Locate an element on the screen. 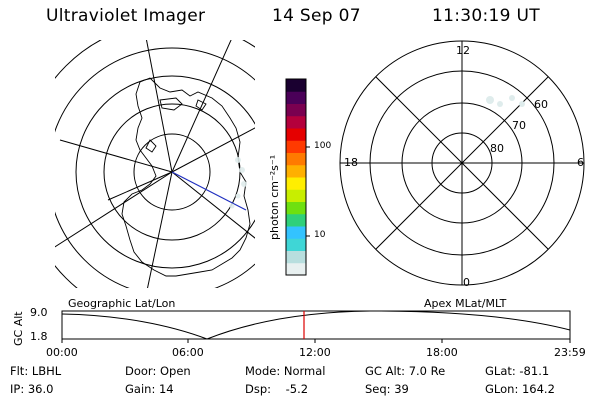 This screenshot has width=600, height=400. colorbar-tick-10: 10 is located at coordinates (320, 235).